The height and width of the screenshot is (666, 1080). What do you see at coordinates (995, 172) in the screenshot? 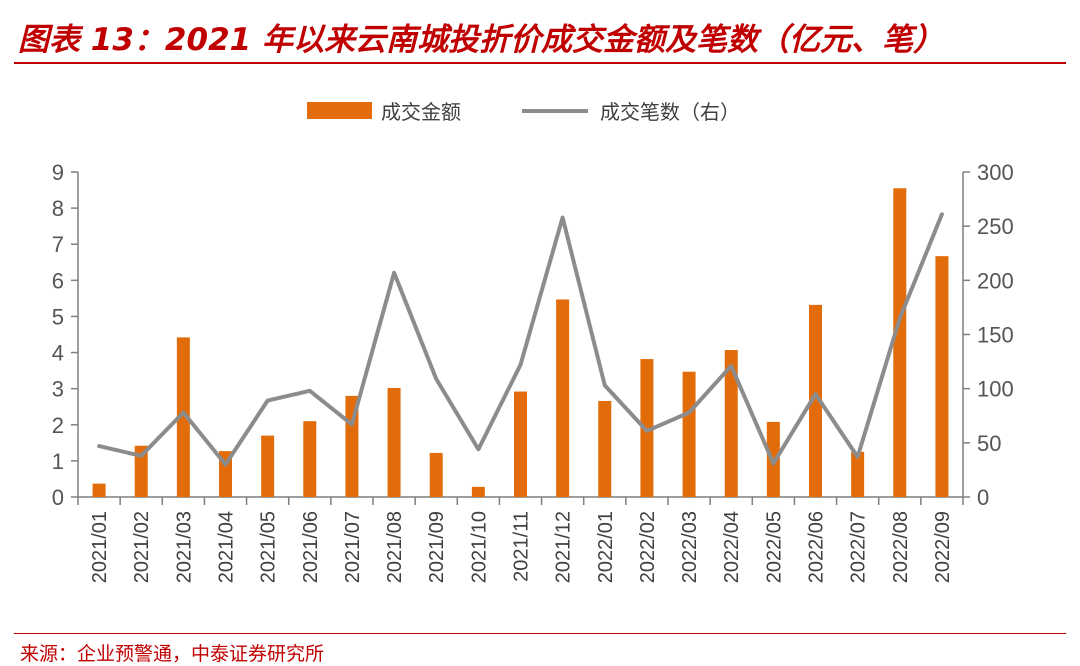
I see `right-y-tick-label: 300` at bounding box center [995, 172].